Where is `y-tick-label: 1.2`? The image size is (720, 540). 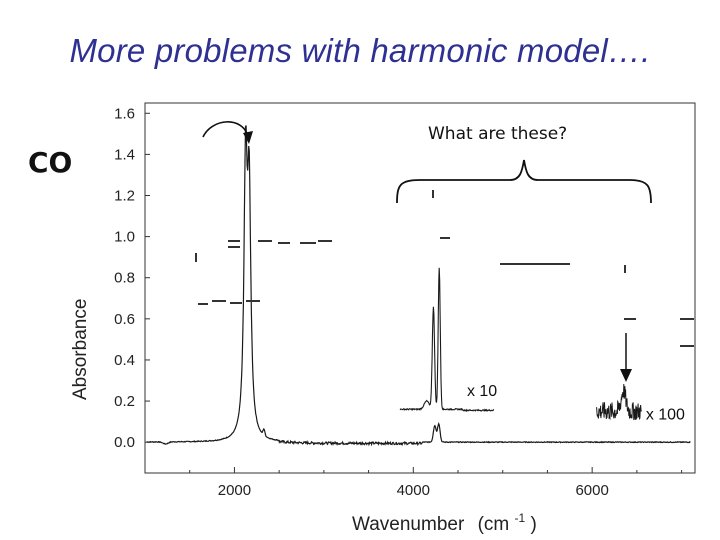 y-tick-label: 1.2 is located at coordinates (124, 196).